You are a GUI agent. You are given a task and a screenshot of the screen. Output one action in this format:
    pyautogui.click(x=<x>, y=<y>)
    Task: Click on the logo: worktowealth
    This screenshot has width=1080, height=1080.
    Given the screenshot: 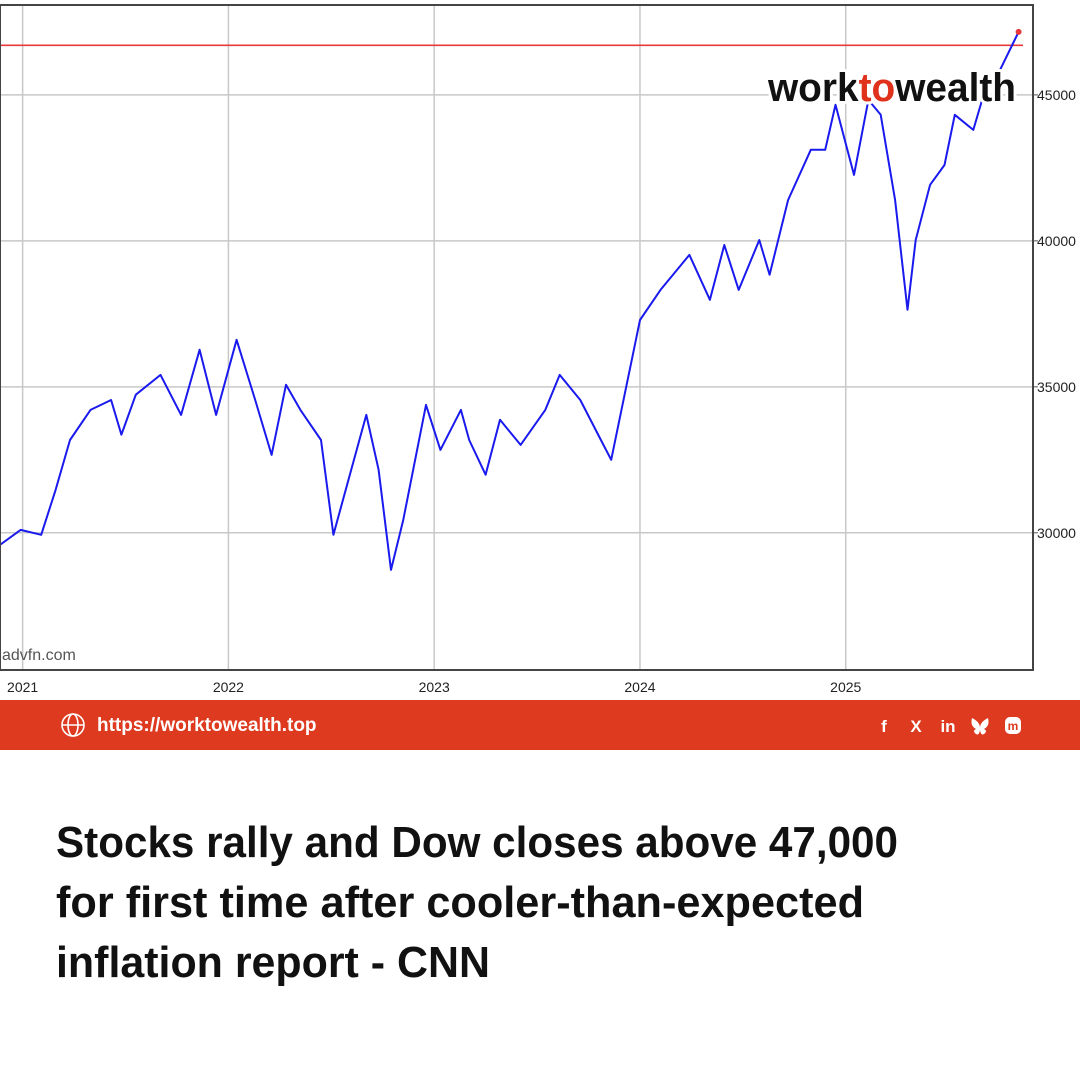 What is the action you would take?
    pyautogui.click(x=891, y=88)
    